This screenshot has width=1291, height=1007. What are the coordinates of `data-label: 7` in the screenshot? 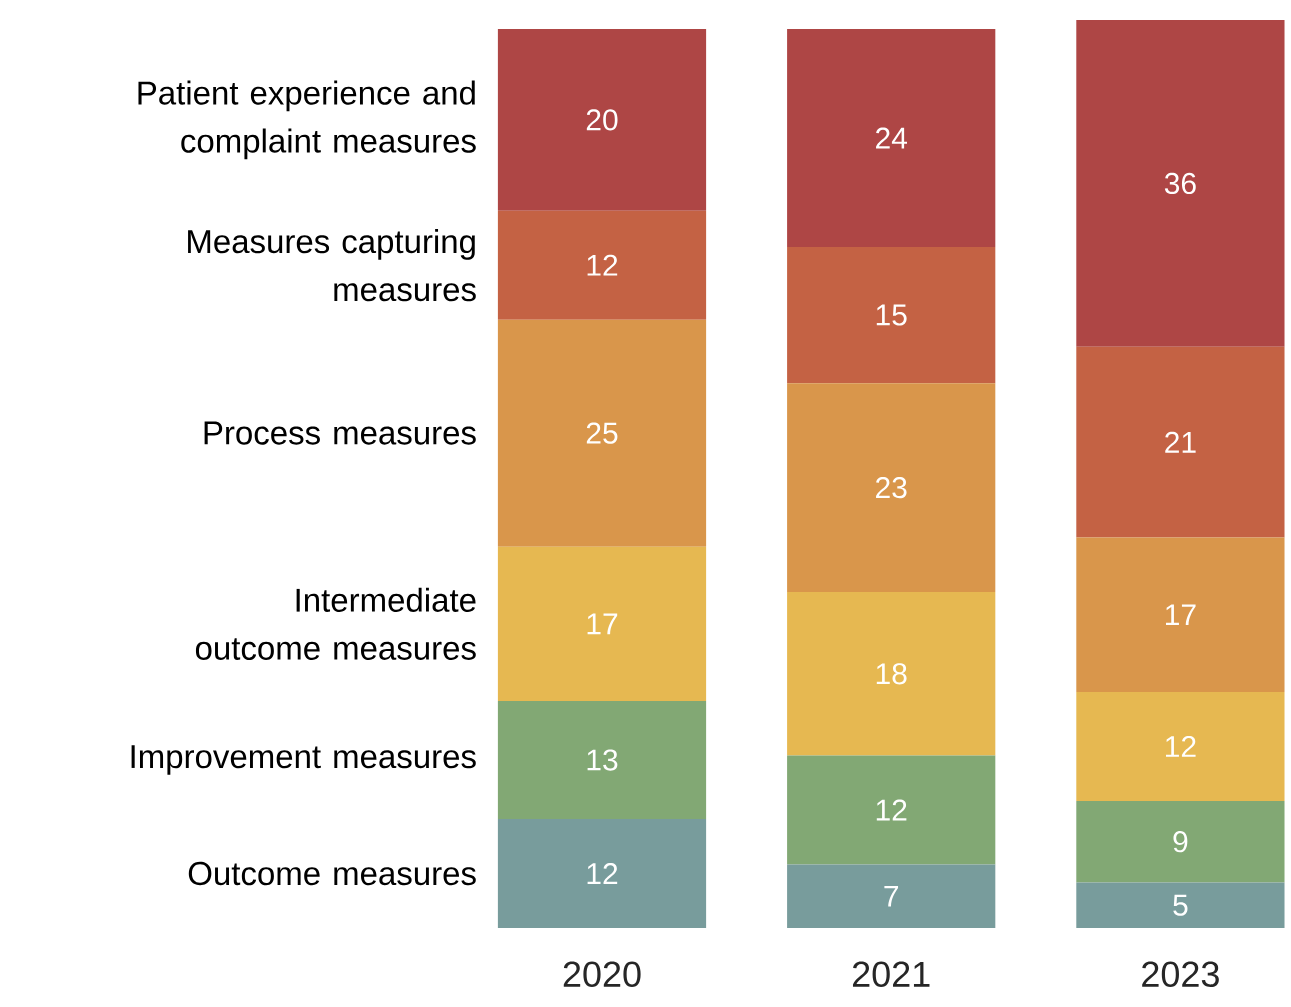 It's located at (891, 896).